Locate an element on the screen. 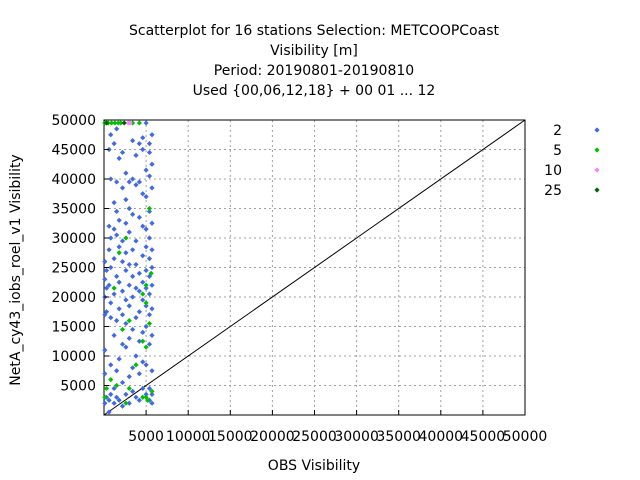 This screenshot has height=480, width=640. y-tick-label: 35000 is located at coordinates (73, 210).